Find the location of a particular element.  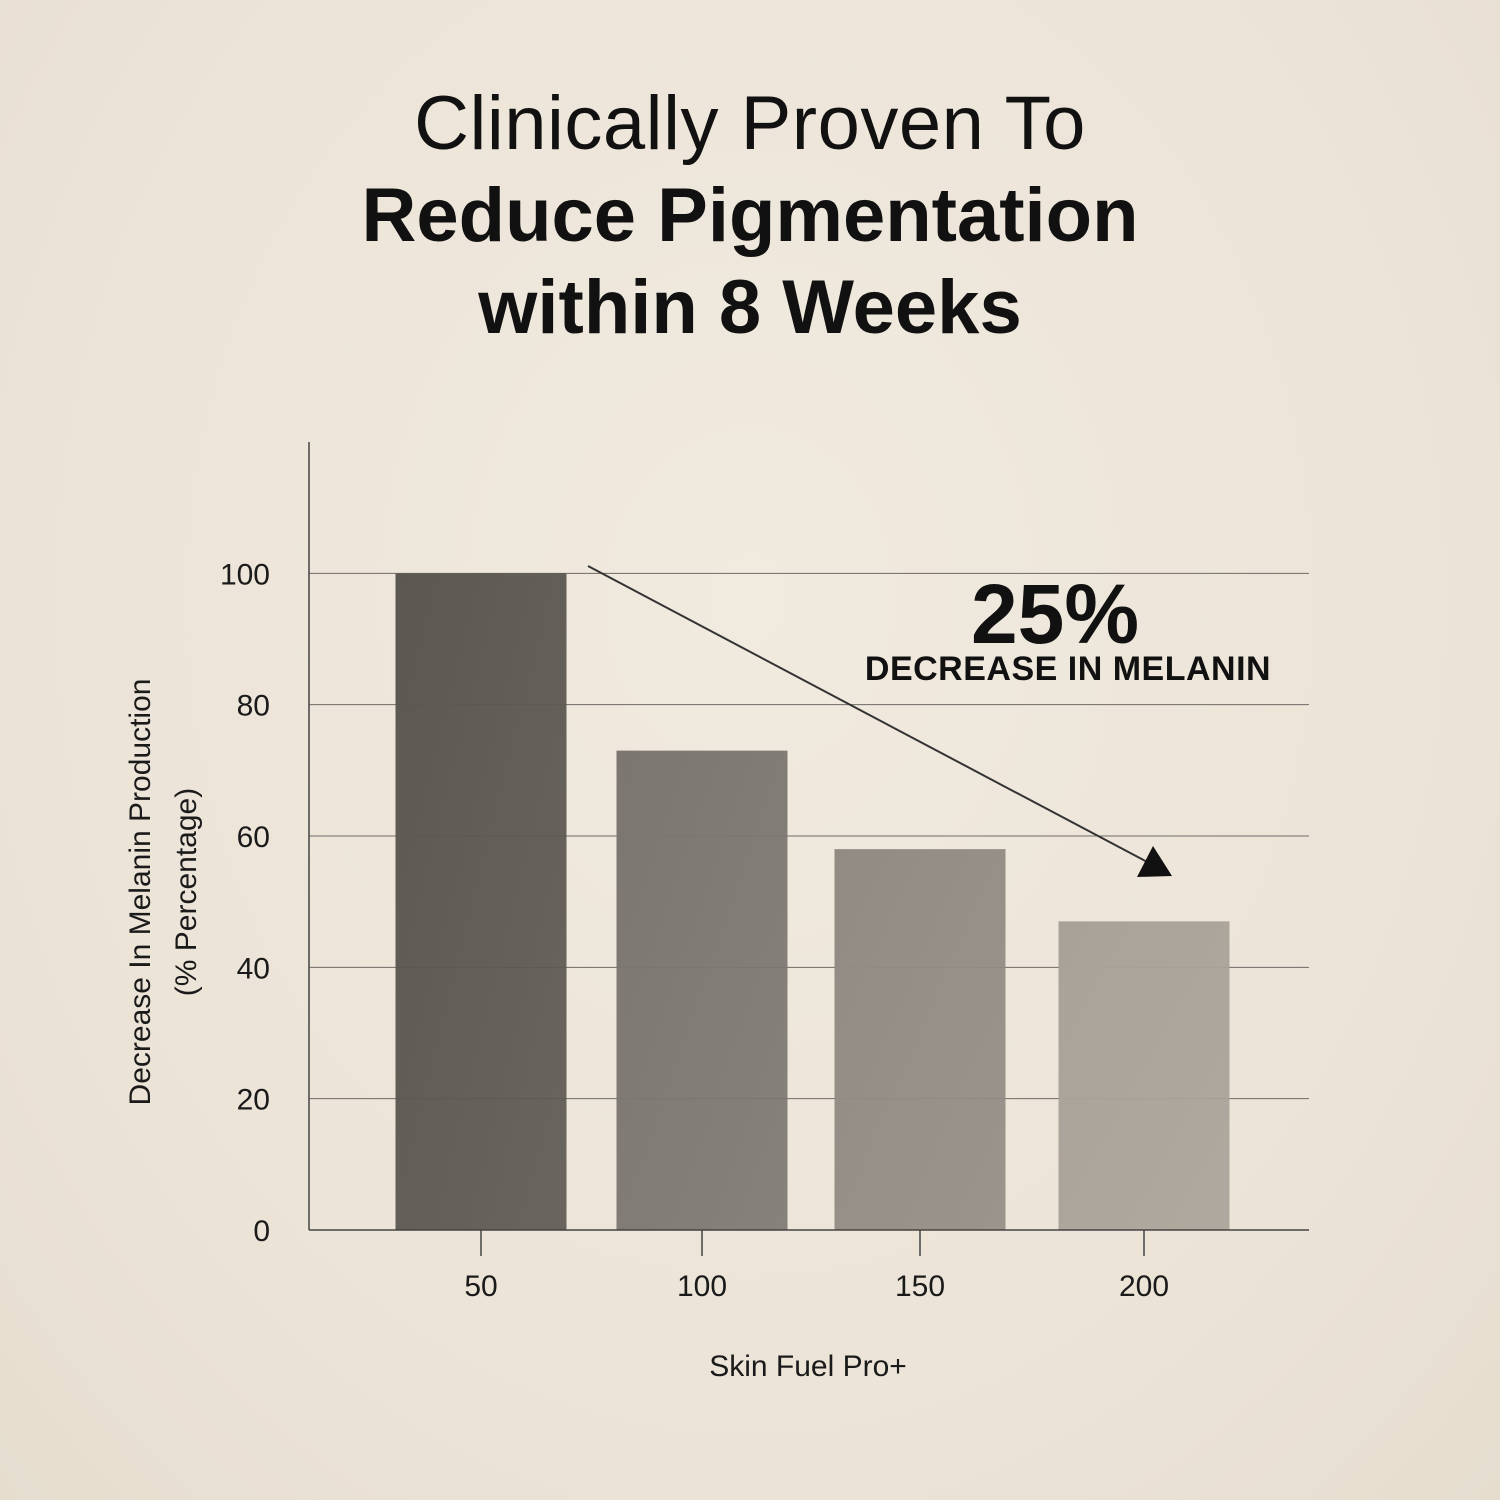

y-tick-label: 40 is located at coordinates (253, 968).